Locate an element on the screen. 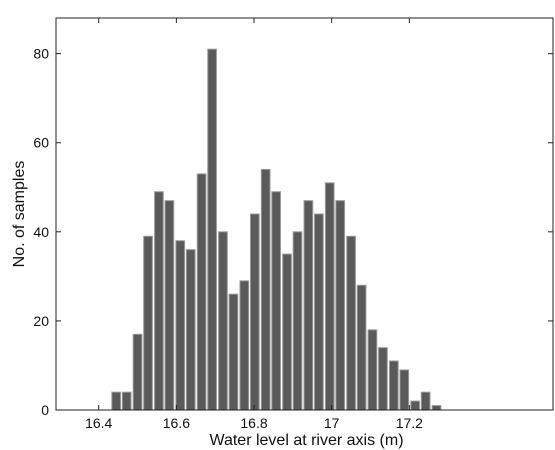 Image resolution: width=555 pixels, height=450 pixels. x-tick-label: 17 is located at coordinates (332, 423).